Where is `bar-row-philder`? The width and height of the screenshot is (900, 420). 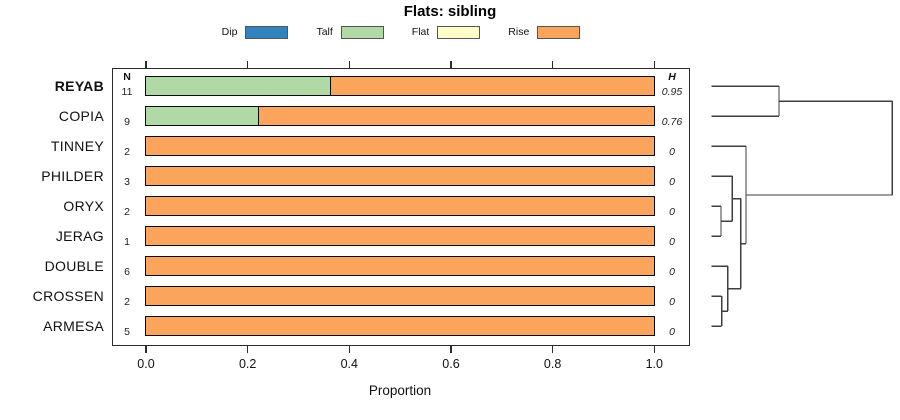 bar-row-philder is located at coordinates (399, 175).